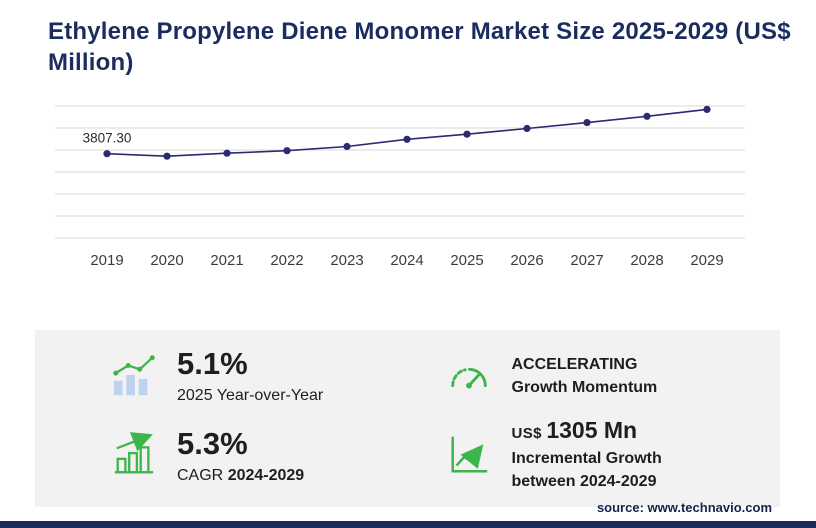 The image size is (816, 528). What do you see at coordinates (107, 138) in the screenshot?
I see `svg-text: 3807.30` at bounding box center [107, 138].